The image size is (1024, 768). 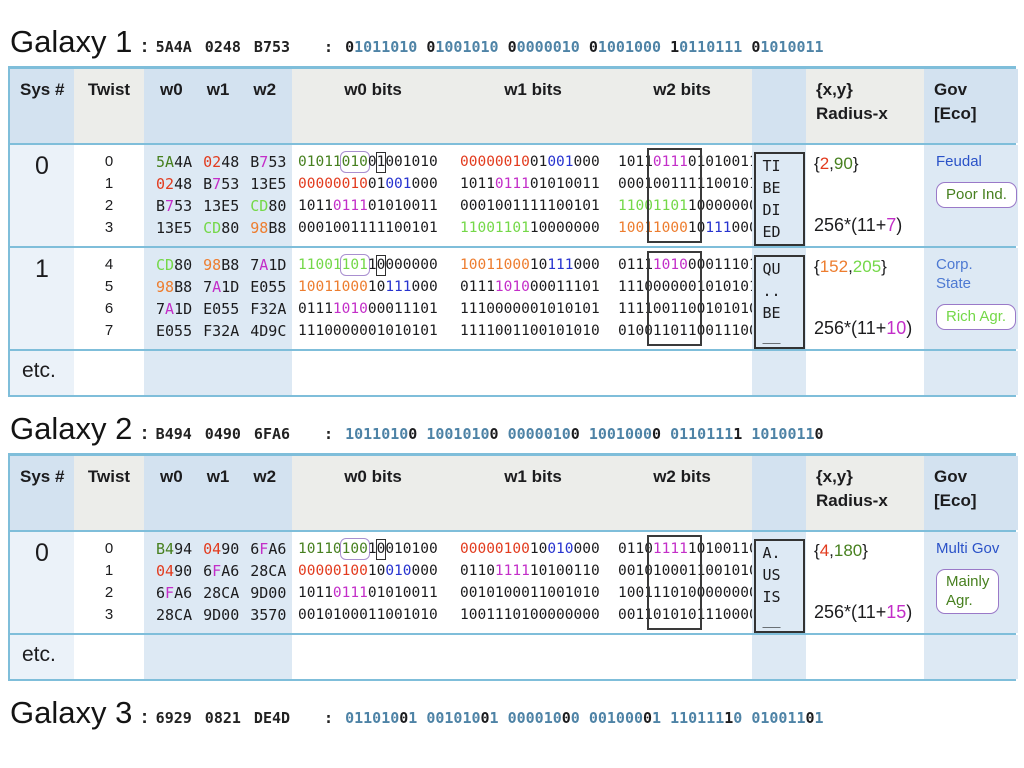 What do you see at coordinates (869, 328) in the screenshot?
I see `radius-formula: 256*(11+10)` at bounding box center [869, 328].